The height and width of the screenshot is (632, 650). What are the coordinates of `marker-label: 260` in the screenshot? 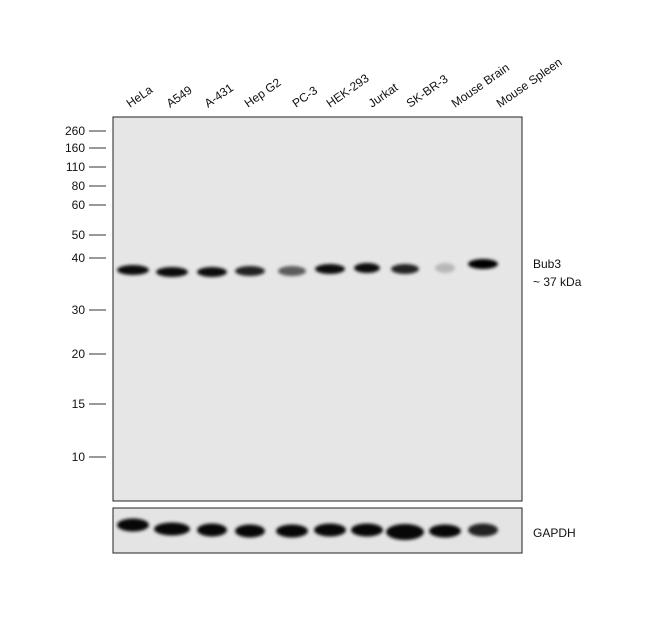 It's located at (75, 131).